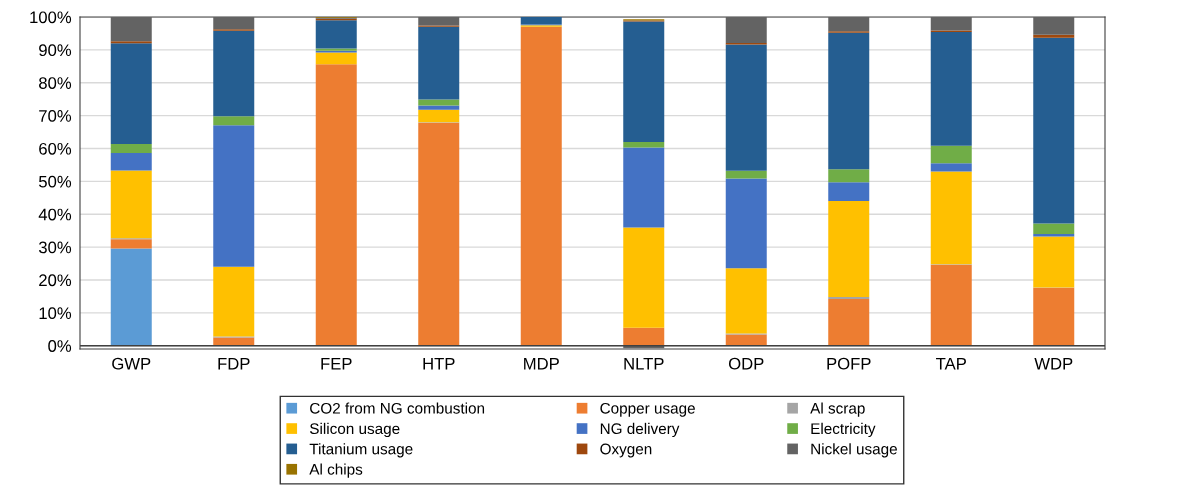  I want to click on y-tick-label: 70%, so click(55, 116).